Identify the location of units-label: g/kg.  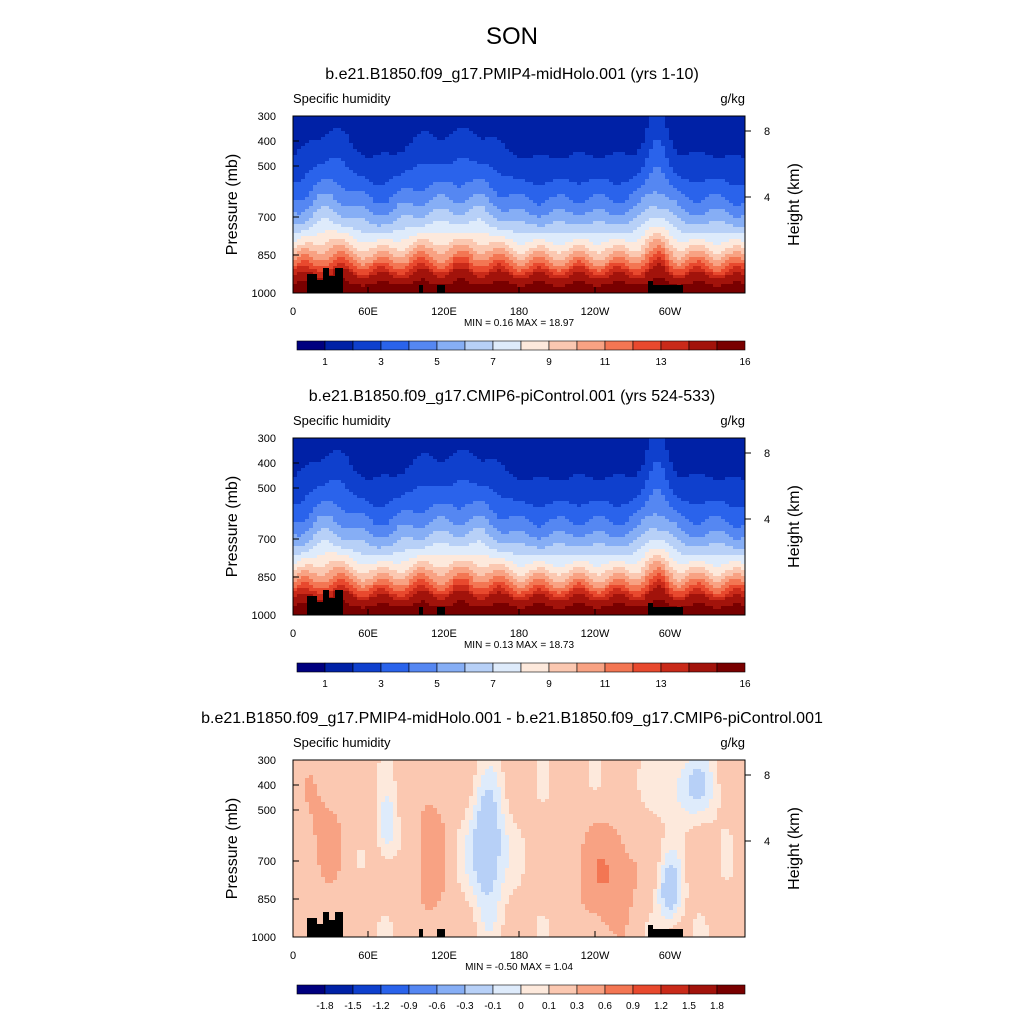
(732, 98).